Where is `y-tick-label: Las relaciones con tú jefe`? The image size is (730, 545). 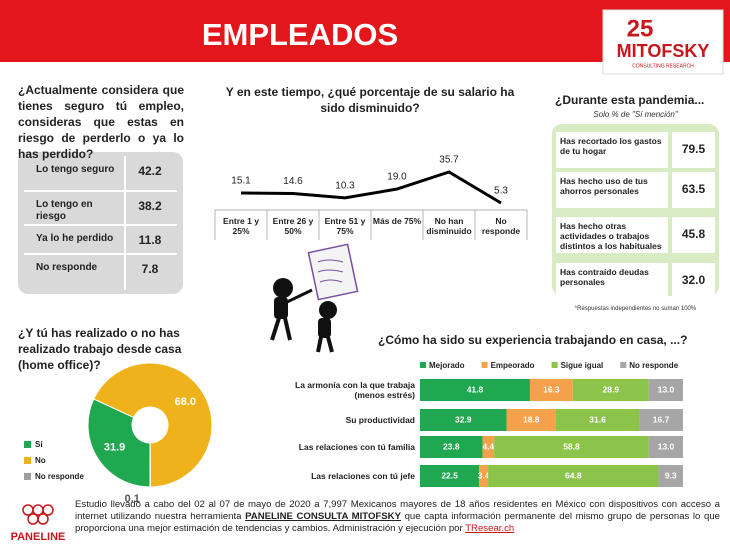
y-tick-label: Las relaciones con tú jefe is located at coordinates (363, 476).